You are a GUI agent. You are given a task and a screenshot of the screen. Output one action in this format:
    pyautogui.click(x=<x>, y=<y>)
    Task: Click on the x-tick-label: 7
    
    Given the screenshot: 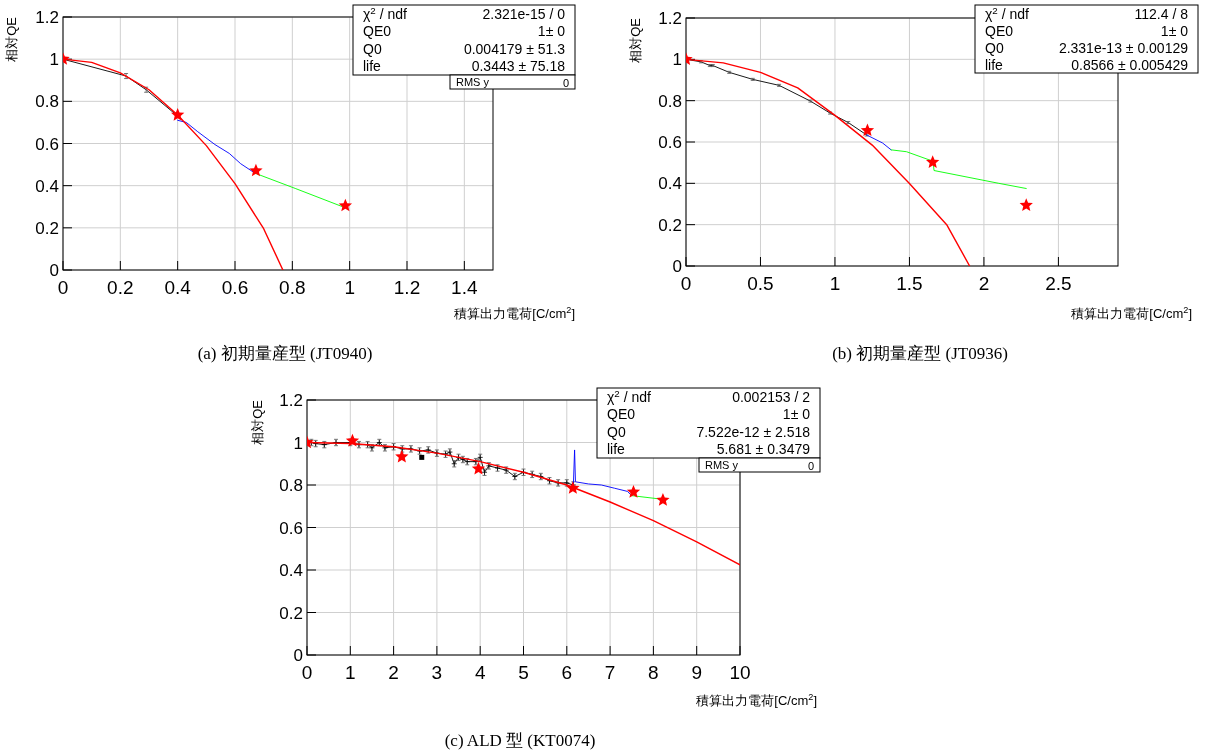 What is the action you would take?
    pyautogui.click(x=610, y=672)
    